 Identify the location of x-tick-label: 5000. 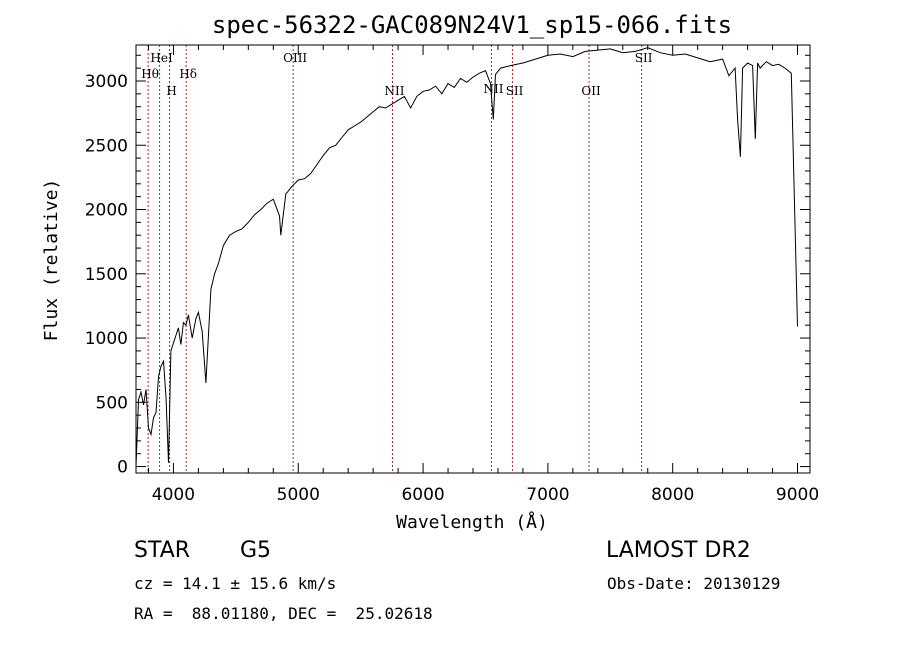
(298, 495).